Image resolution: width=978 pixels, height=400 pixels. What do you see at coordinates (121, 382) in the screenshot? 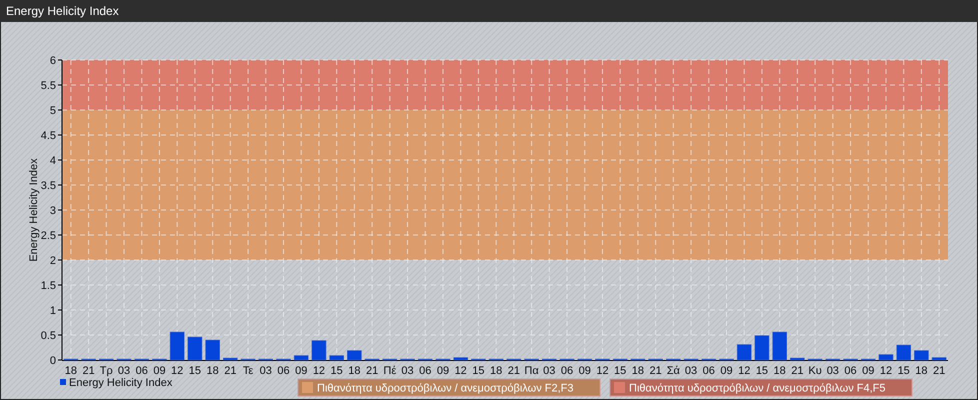
I see `legend-label: Energy Helicity Index` at bounding box center [121, 382].